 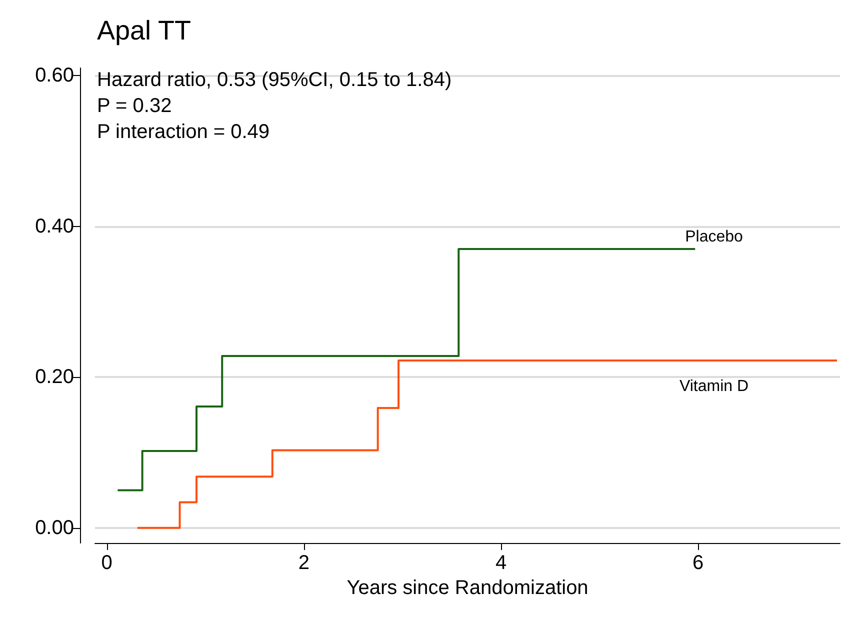 I want to click on annotation: P = 0.32, so click(x=134, y=106).